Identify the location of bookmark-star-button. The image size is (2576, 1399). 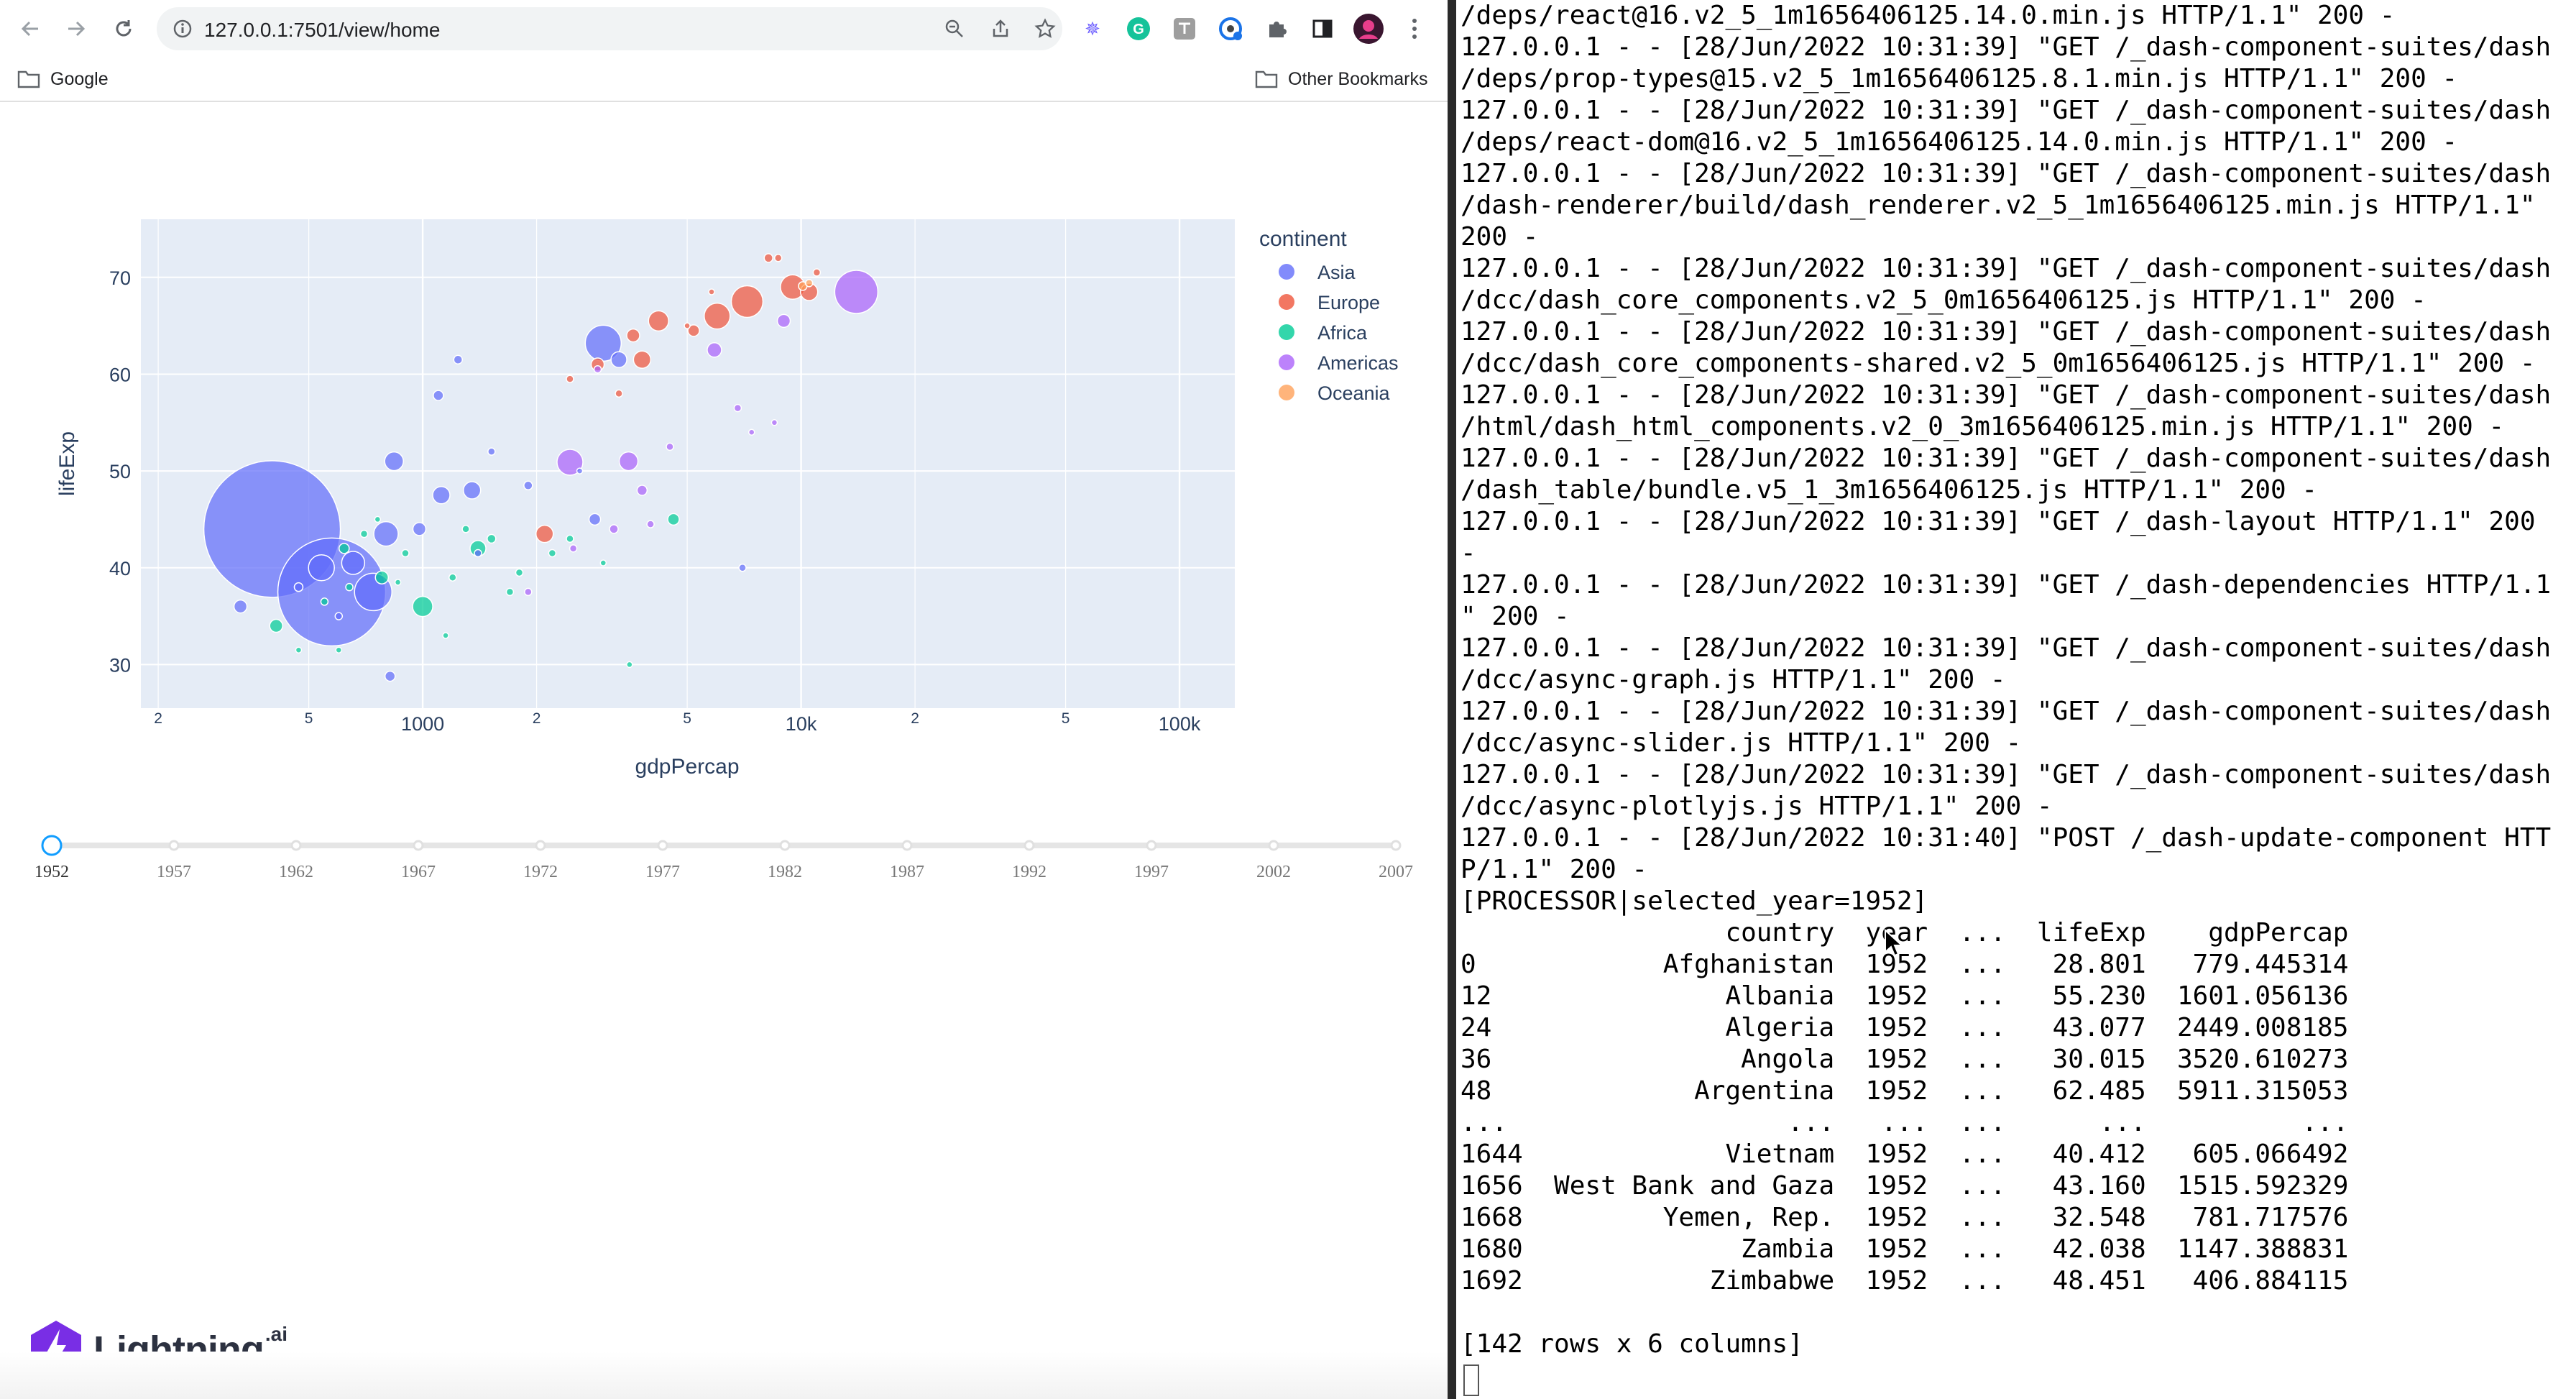
(1045, 29).